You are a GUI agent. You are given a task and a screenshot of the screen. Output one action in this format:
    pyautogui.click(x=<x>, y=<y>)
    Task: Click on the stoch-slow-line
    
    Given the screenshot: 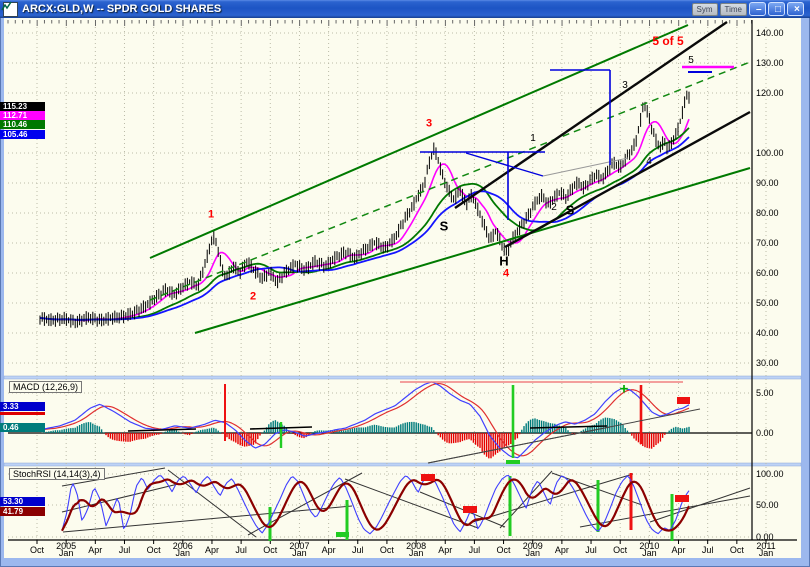 What is the action you would take?
    pyautogui.click(x=375, y=505)
    